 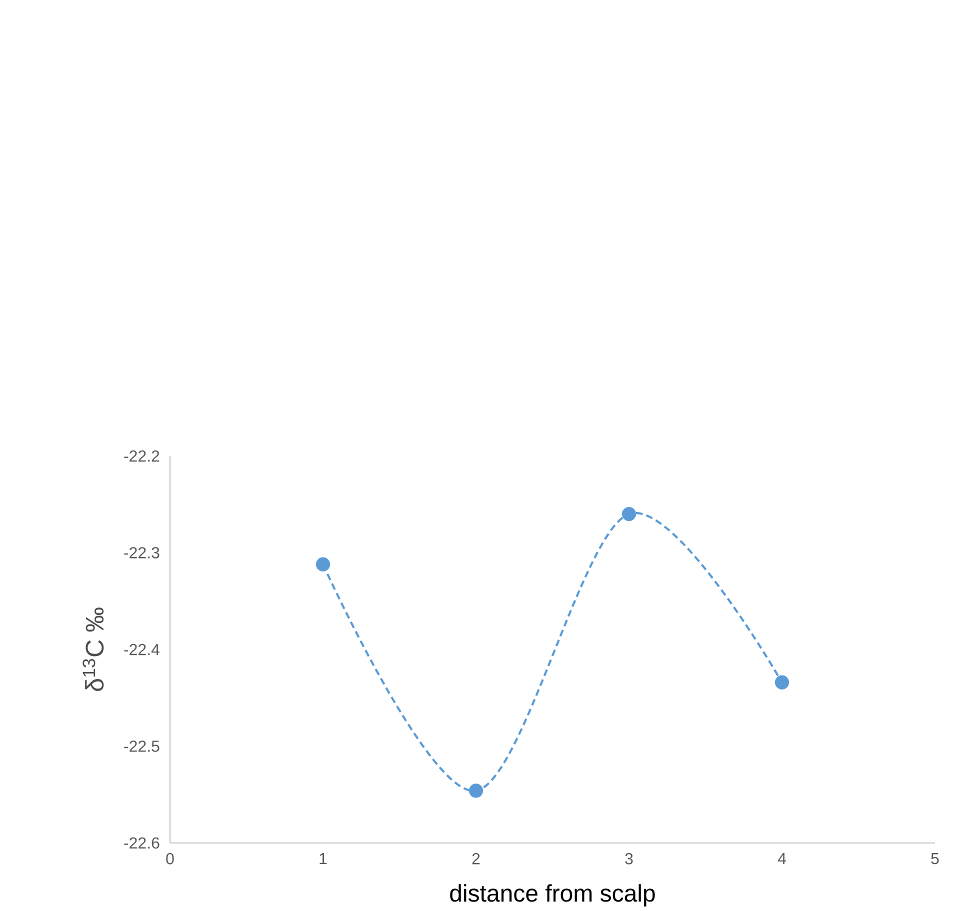 What do you see at coordinates (142, 552) in the screenshot?
I see `y-tick-label: -22.3` at bounding box center [142, 552].